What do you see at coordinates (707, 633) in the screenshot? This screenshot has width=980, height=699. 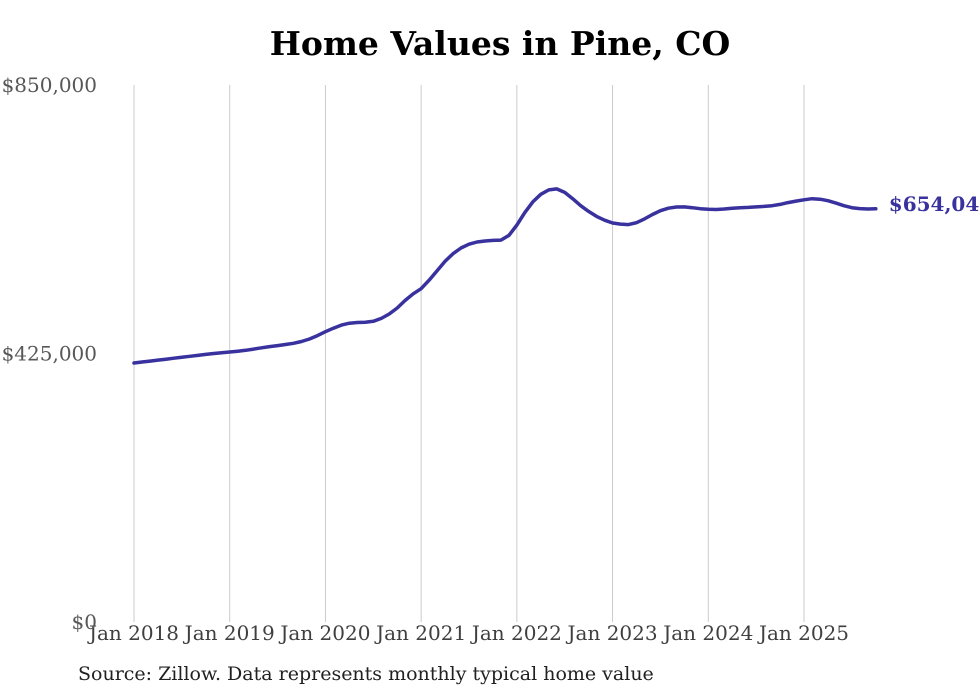 I see `x-tick-label-jan-2024: Jan 2024` at bounding box center [707, 633].